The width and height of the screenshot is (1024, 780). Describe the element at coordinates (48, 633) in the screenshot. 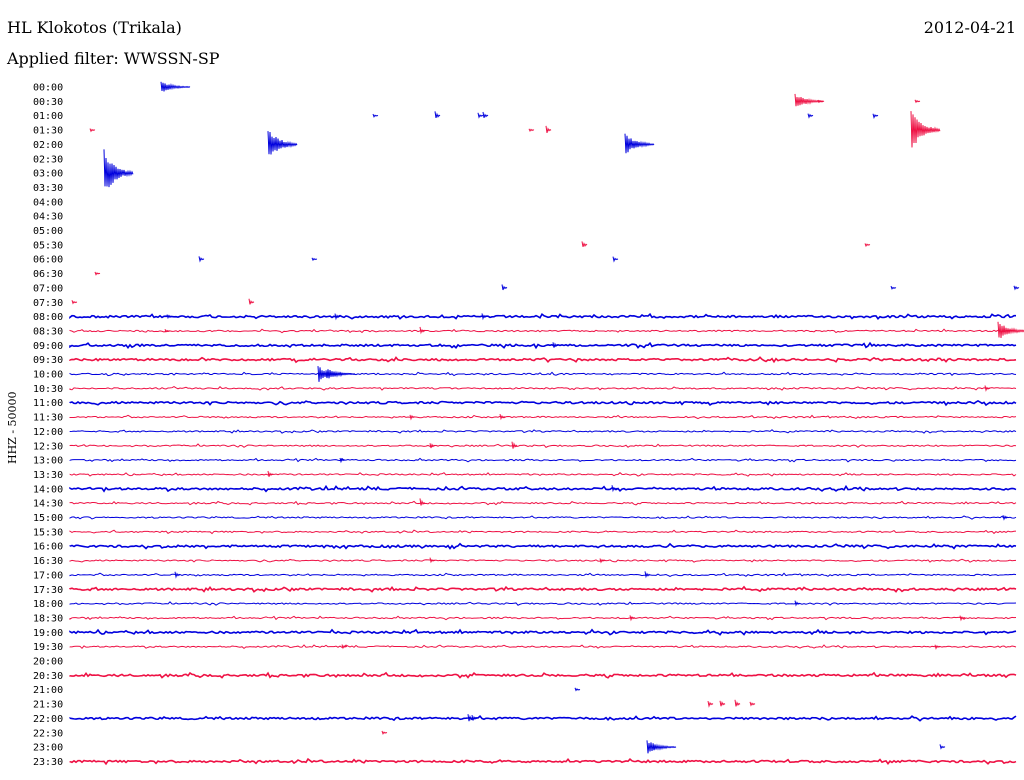

I see `time-label: 19:00` at that location.